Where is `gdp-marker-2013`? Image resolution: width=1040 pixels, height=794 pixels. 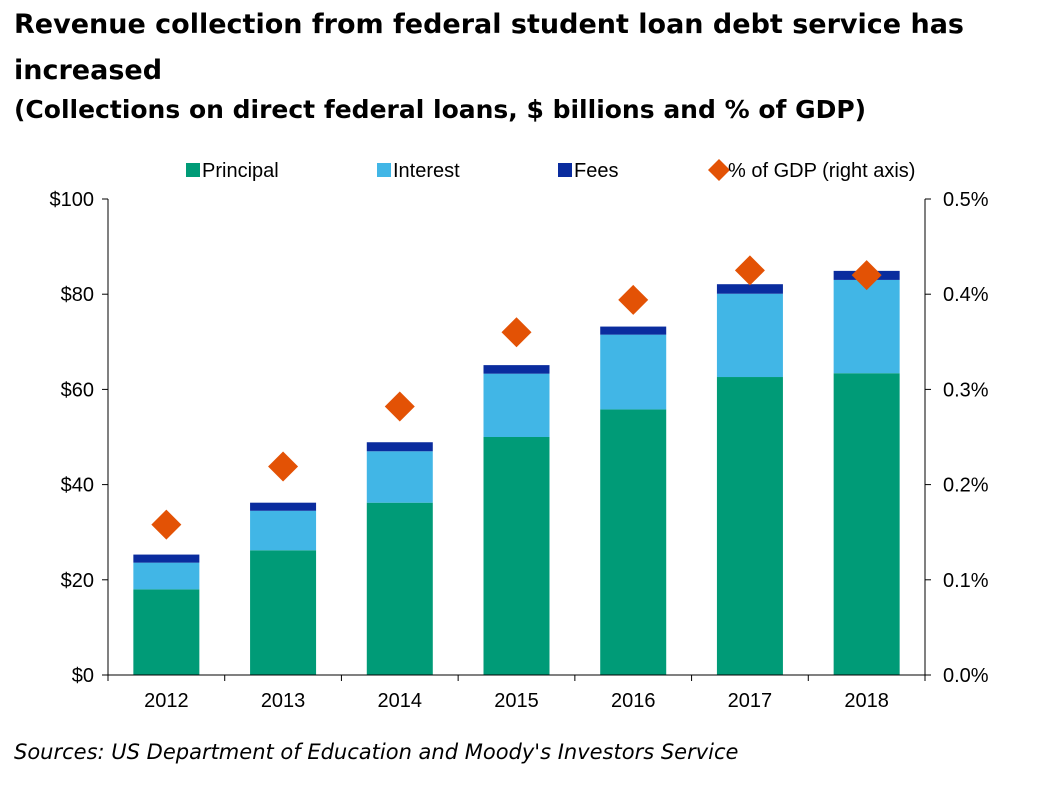 gdp-marker-2013 is located at coordinates (283, 466).